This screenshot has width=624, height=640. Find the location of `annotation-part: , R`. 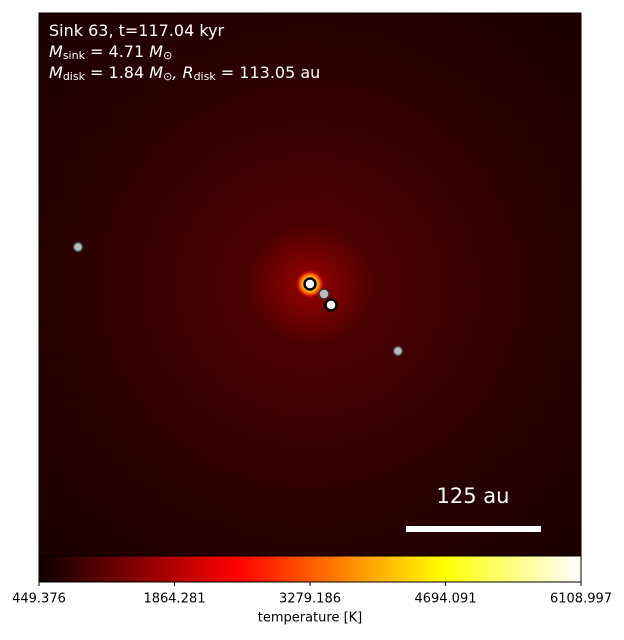

annotation-part: , R is located at coordinates (182, 72).